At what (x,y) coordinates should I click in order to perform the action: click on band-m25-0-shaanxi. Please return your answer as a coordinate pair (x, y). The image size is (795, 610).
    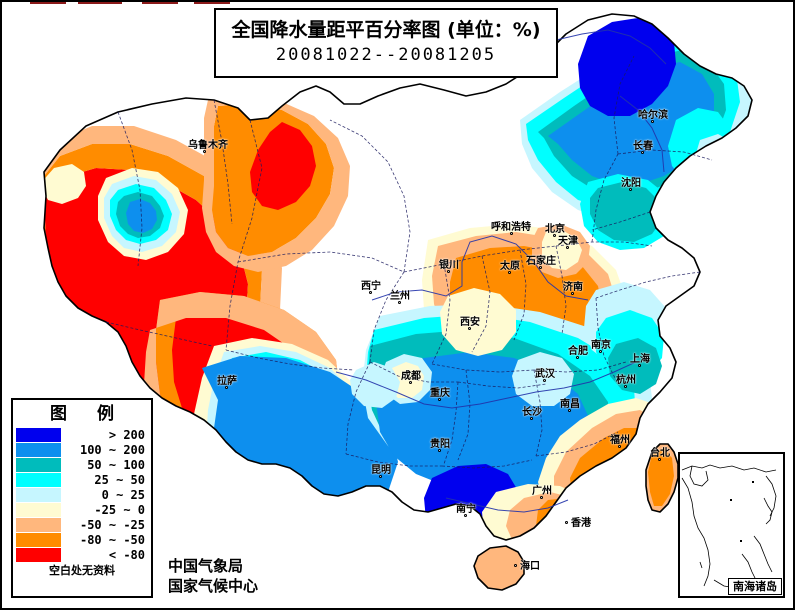
    Looking at the image, I should click on (478, 322).